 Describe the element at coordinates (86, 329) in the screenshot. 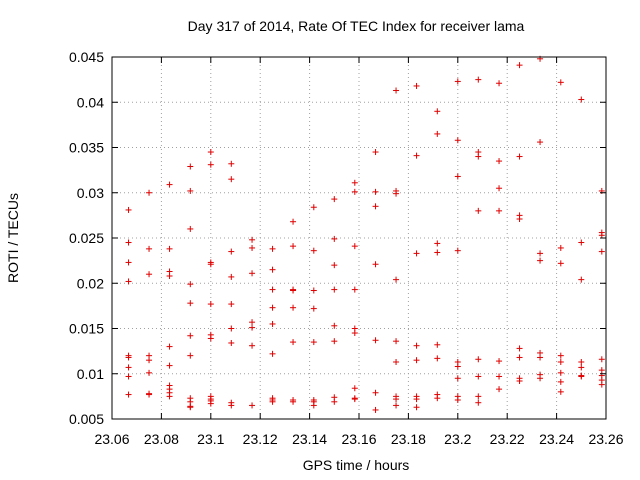

I see `y-tick-label: 0.015` at that location.